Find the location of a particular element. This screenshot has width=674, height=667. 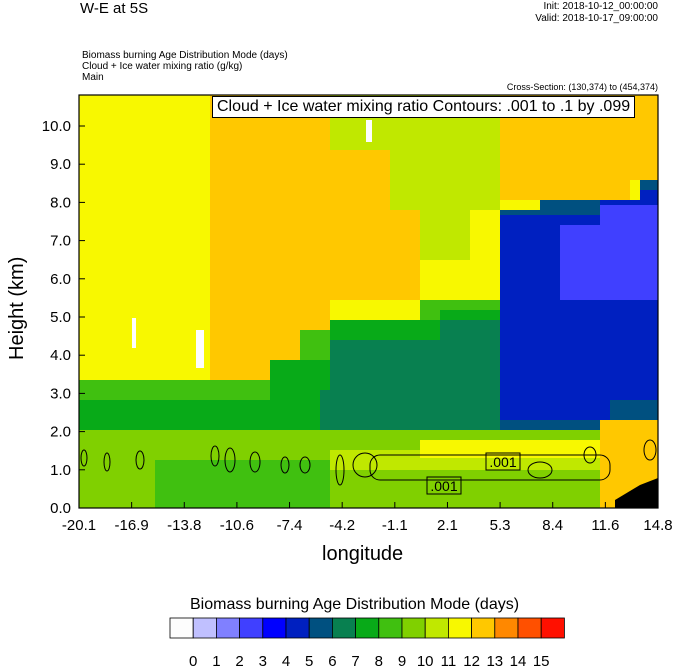

y-tick-label: 9.0 is located at coordinates (60, 164).